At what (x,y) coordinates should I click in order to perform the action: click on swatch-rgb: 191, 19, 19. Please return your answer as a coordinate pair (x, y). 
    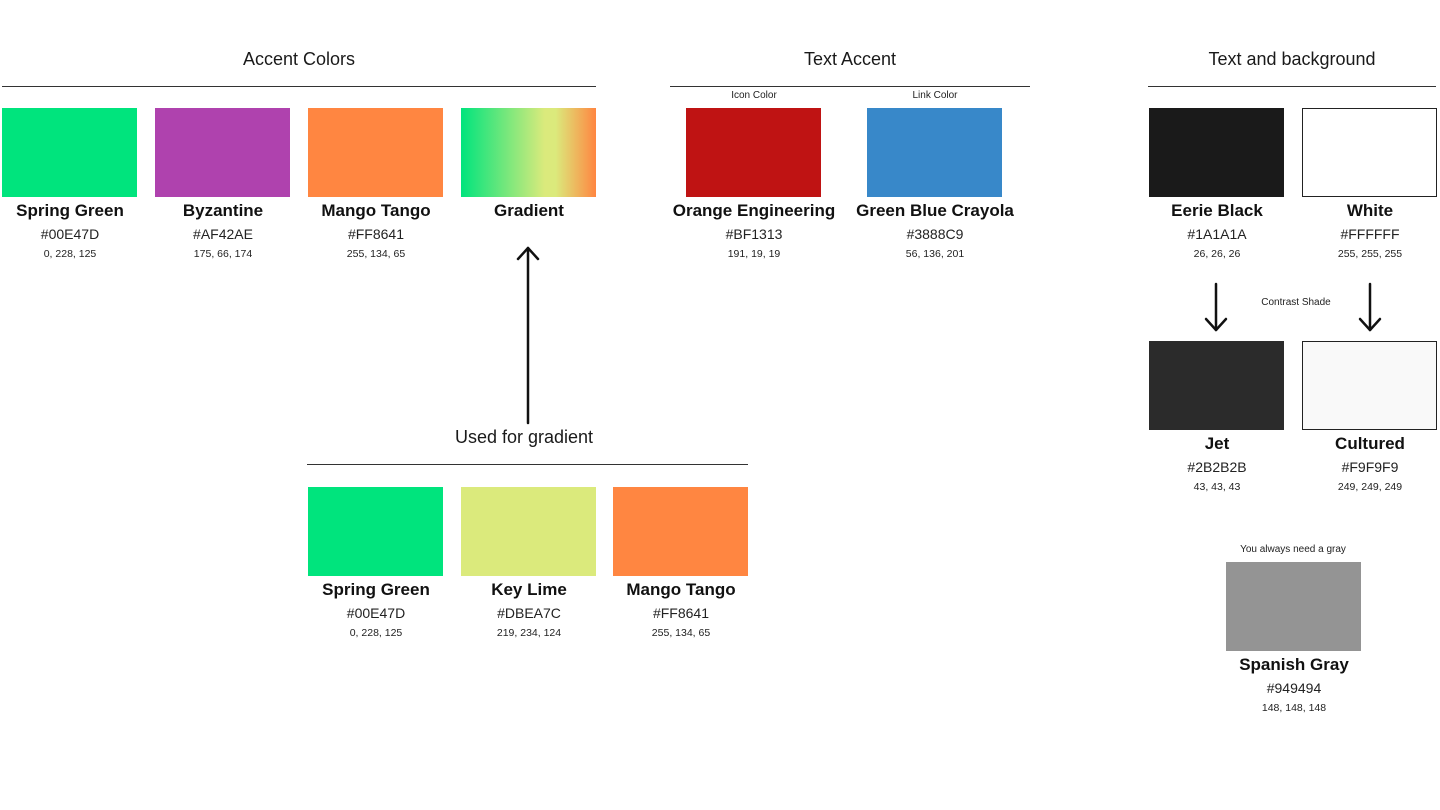
    Looking at the image, I should click on (754, 254).